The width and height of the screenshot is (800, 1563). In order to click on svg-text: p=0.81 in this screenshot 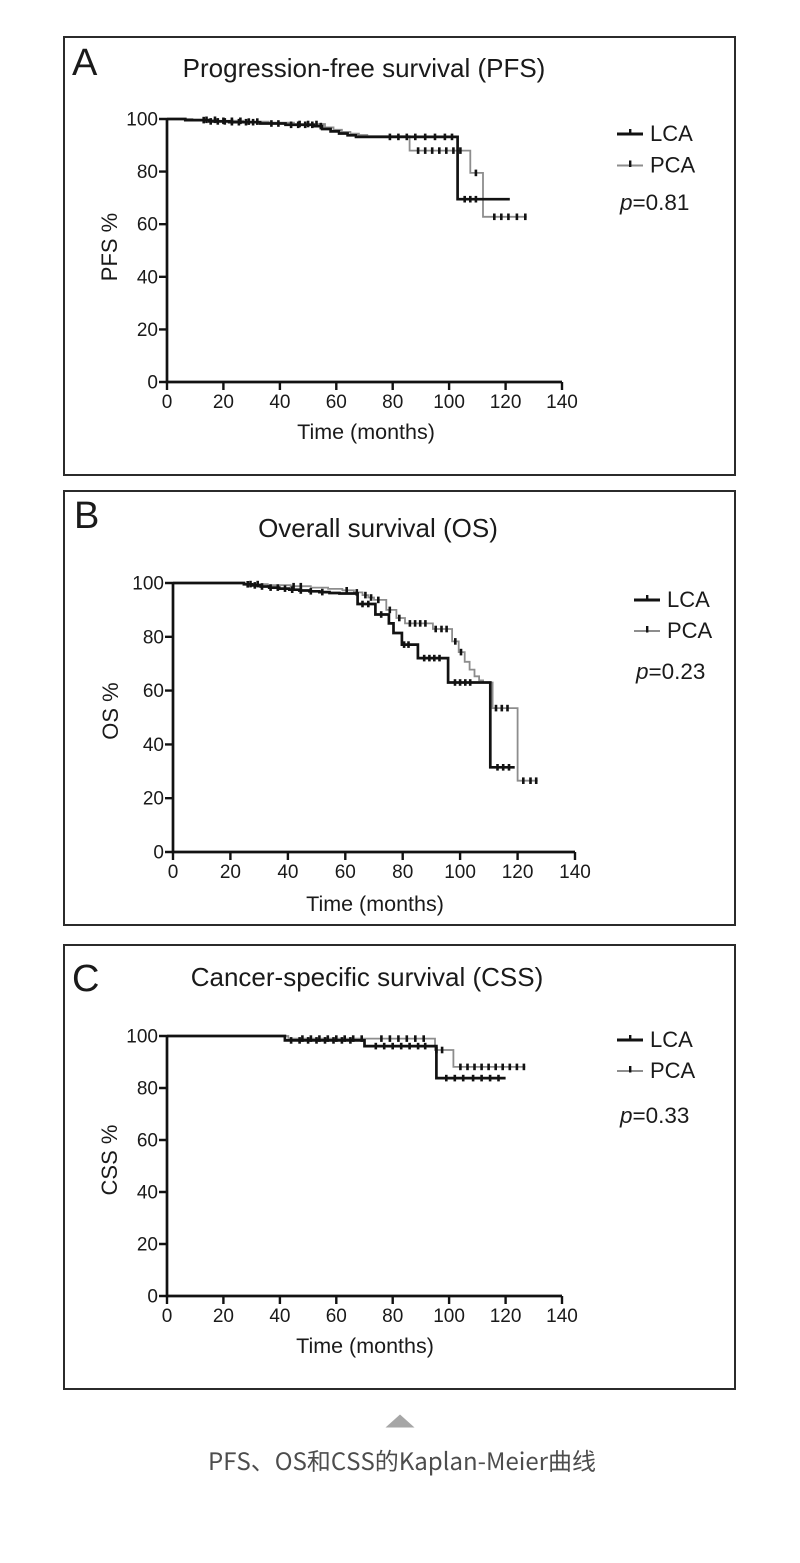, I will do `click(654, 202)`.